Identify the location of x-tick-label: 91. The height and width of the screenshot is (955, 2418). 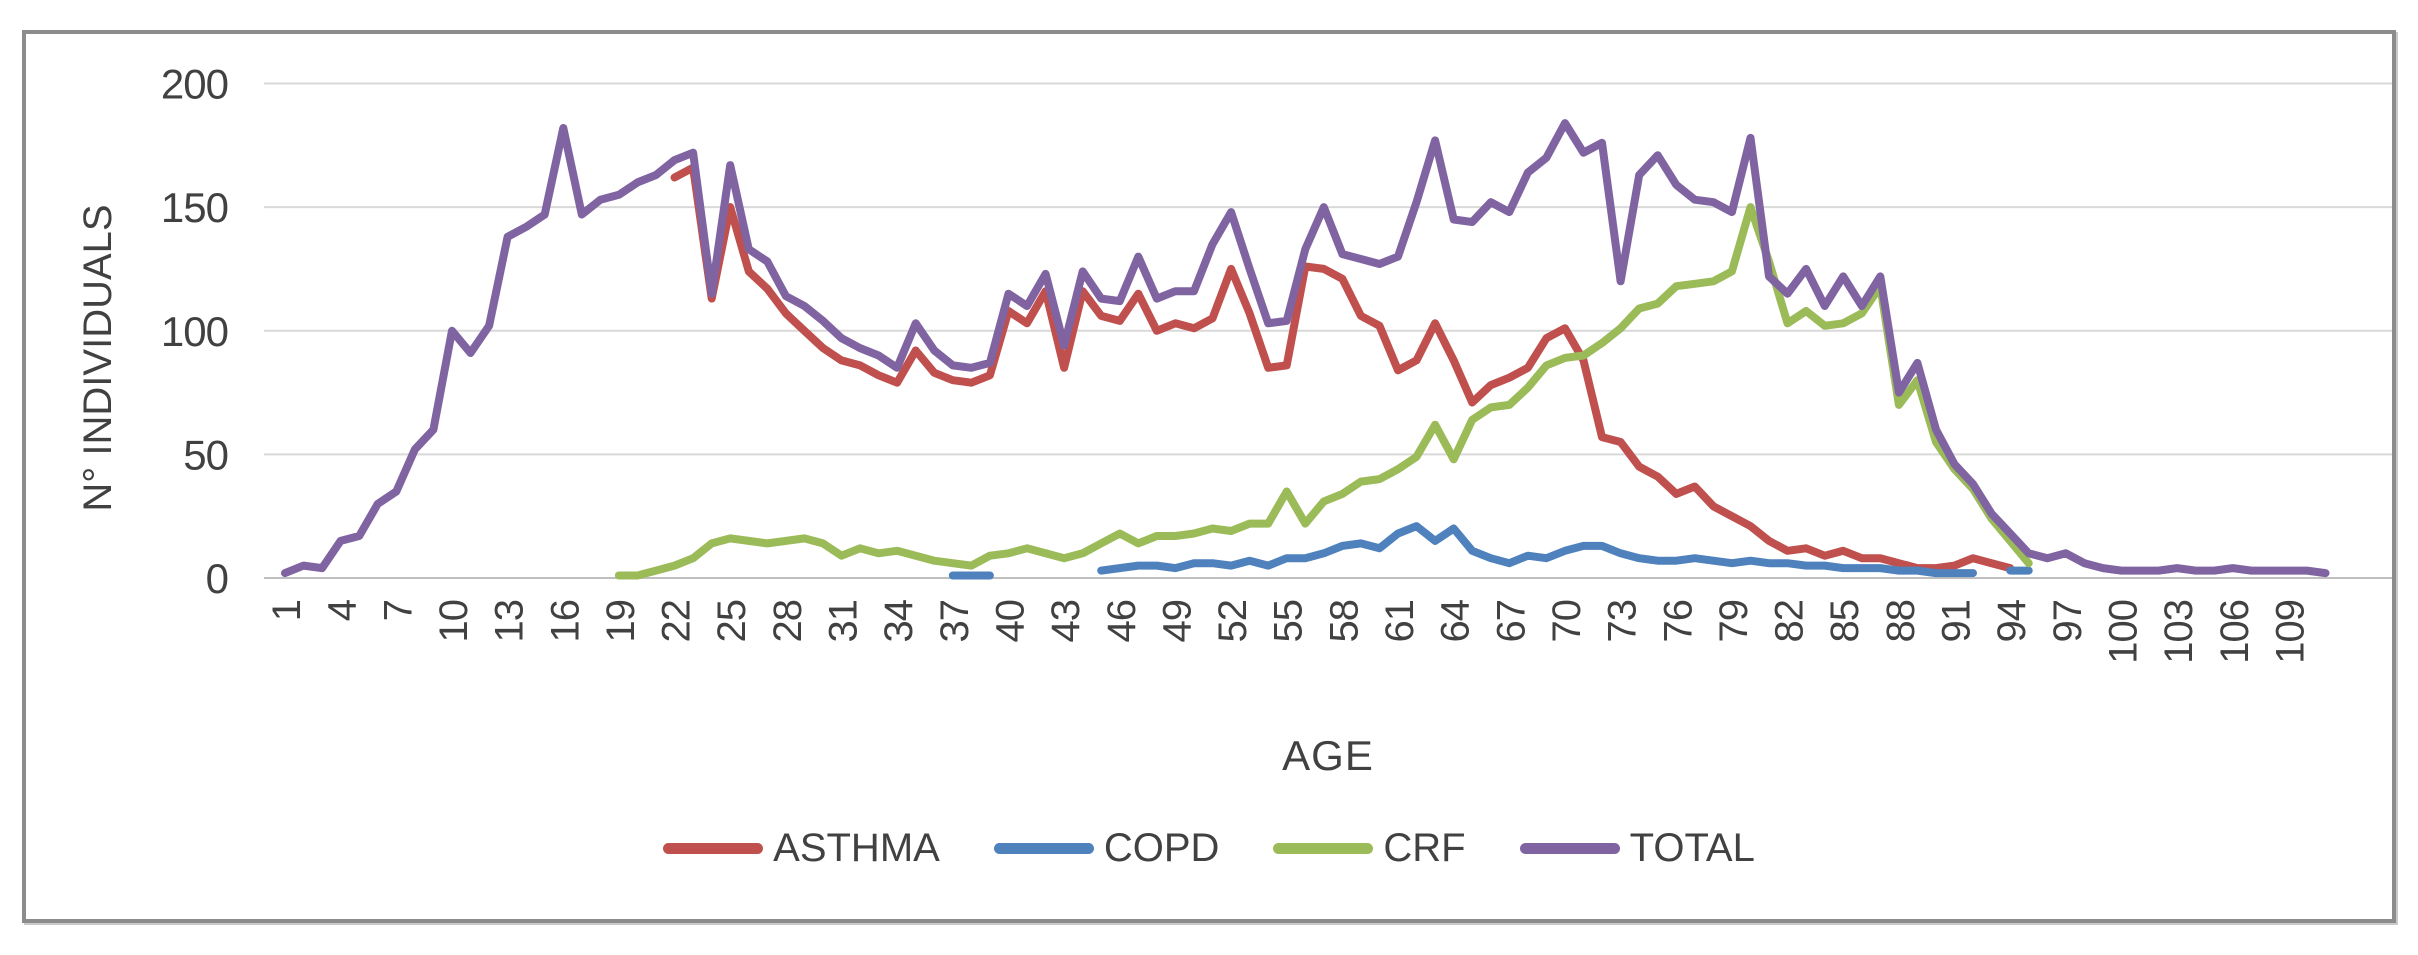
(1957, 621).